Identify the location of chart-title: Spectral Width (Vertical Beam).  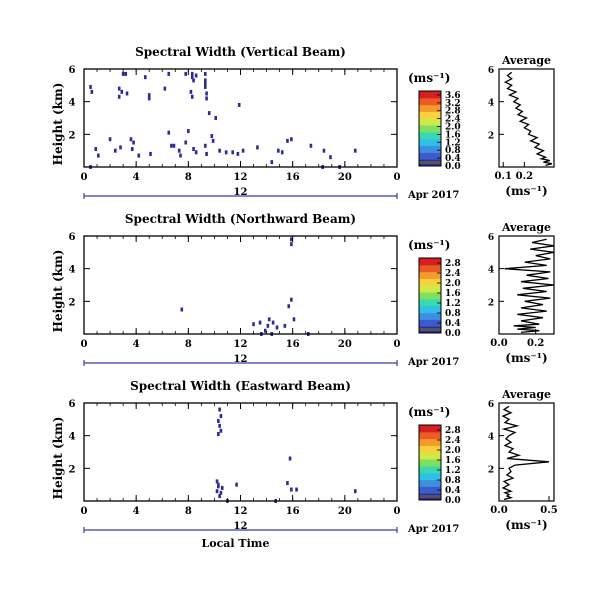
(240, 52).